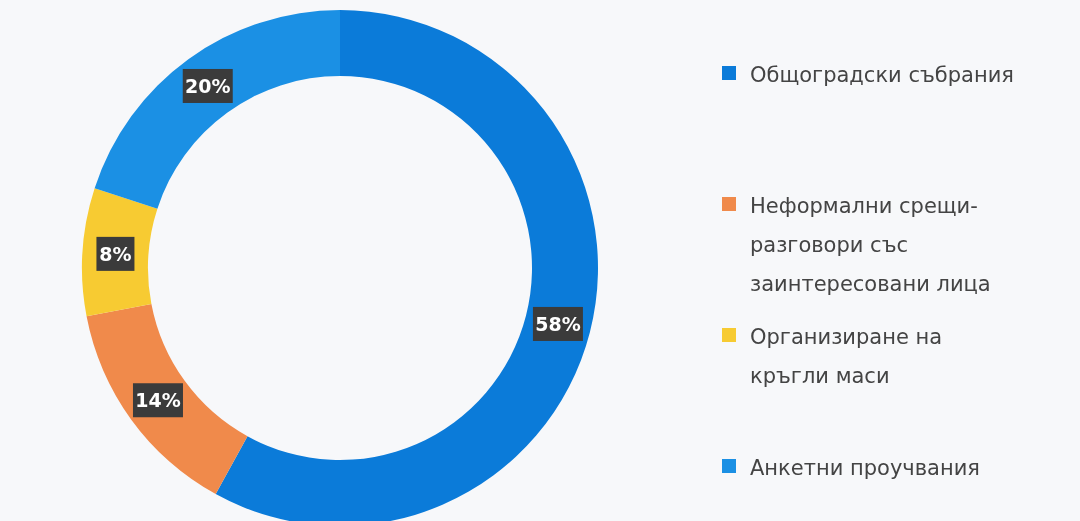  Describe the element at coordinates (865, 468) in the screenshot. I see `legend-label: Анкетни проучвания` at that location.